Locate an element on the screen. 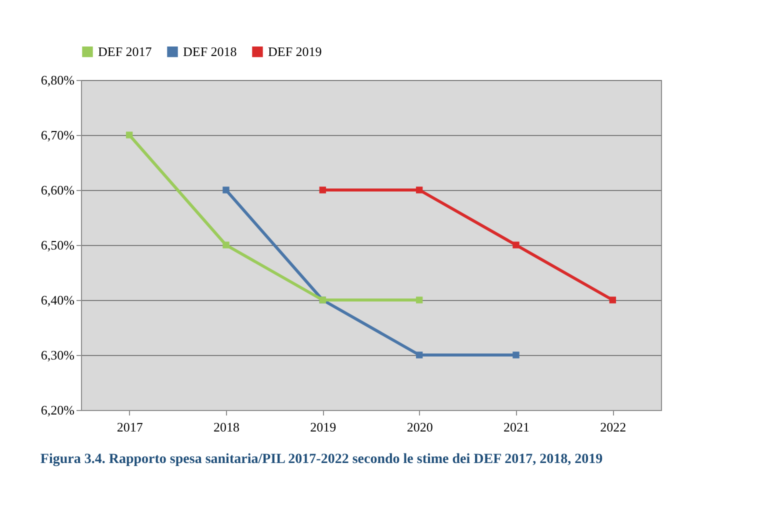 Image resolution: width=767 pixels, height=532 pixels. legend-label: DEF 2017 is located at coordinates (125, 51).